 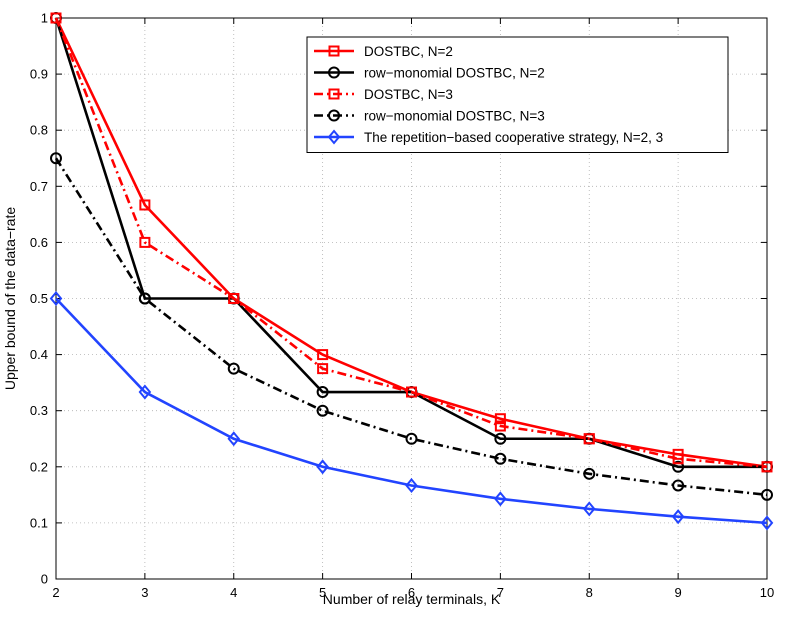 What do you see at coordinates (454, 73) in the screenshot?
I see `legend-label: row−monomial DOSTBC, N=2` at bounding box center [454, 73].